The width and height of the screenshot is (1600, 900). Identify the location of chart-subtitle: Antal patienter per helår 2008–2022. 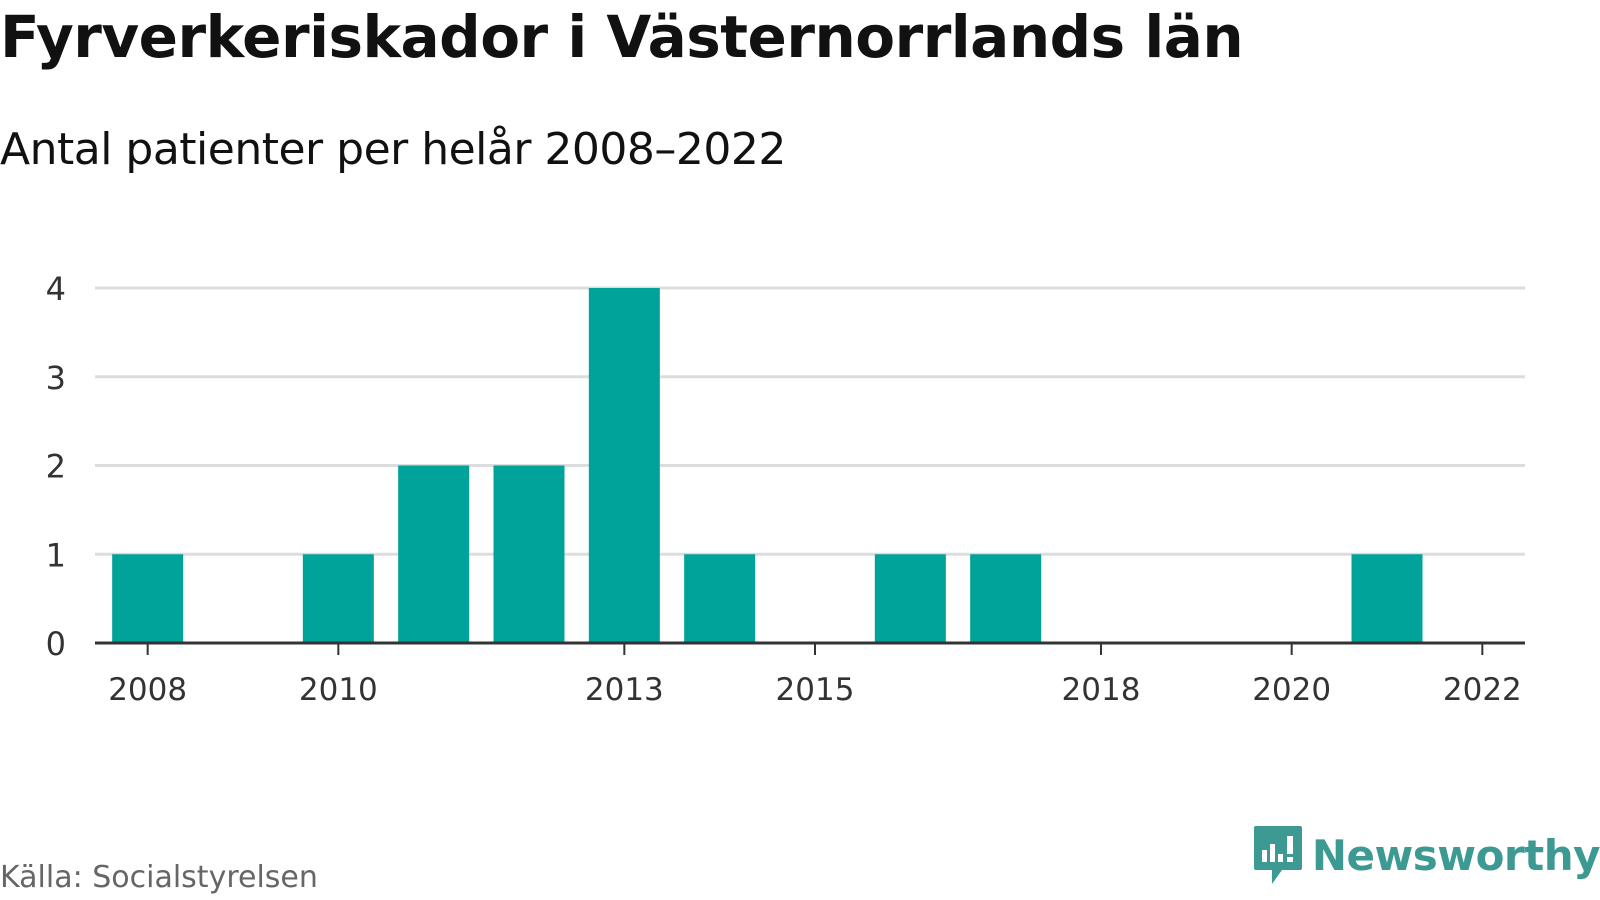
(393, 149).